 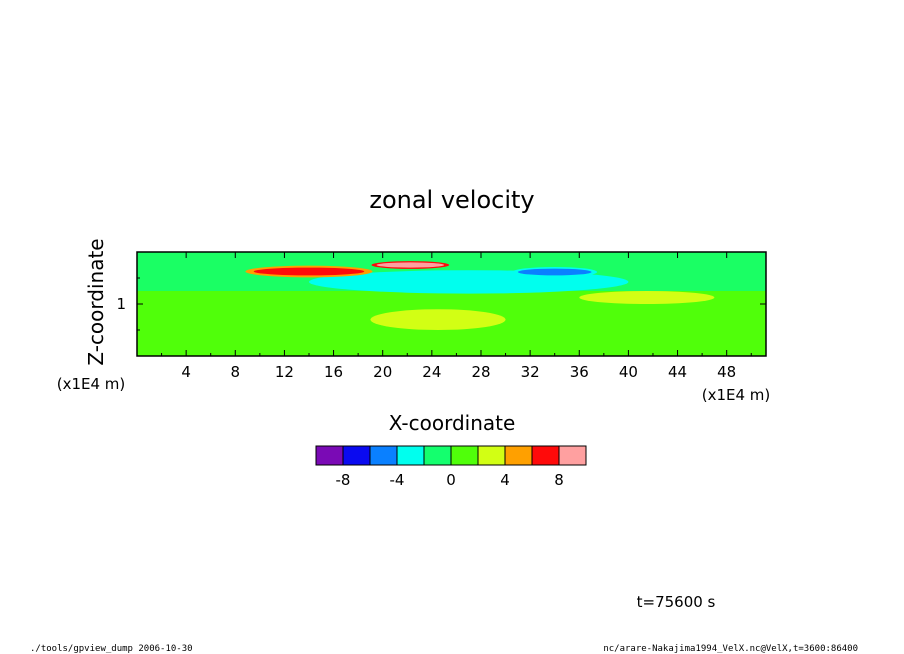 I want to click on y-axis-ticks: 1, so click(x=441, y=304).